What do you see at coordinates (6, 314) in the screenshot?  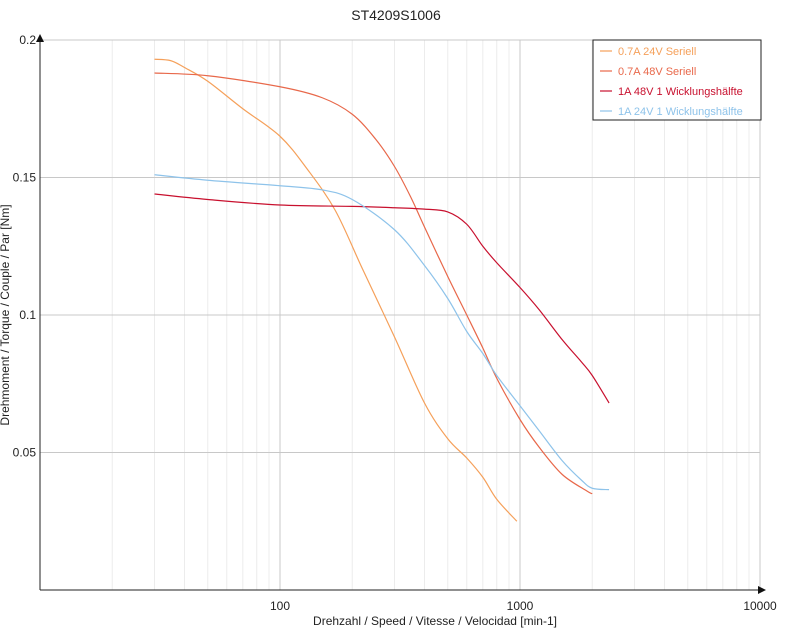 I see `y-axis-label: Drehmoment / Torque / Couple / Par [Nm]` at bounding box center [6, 314].